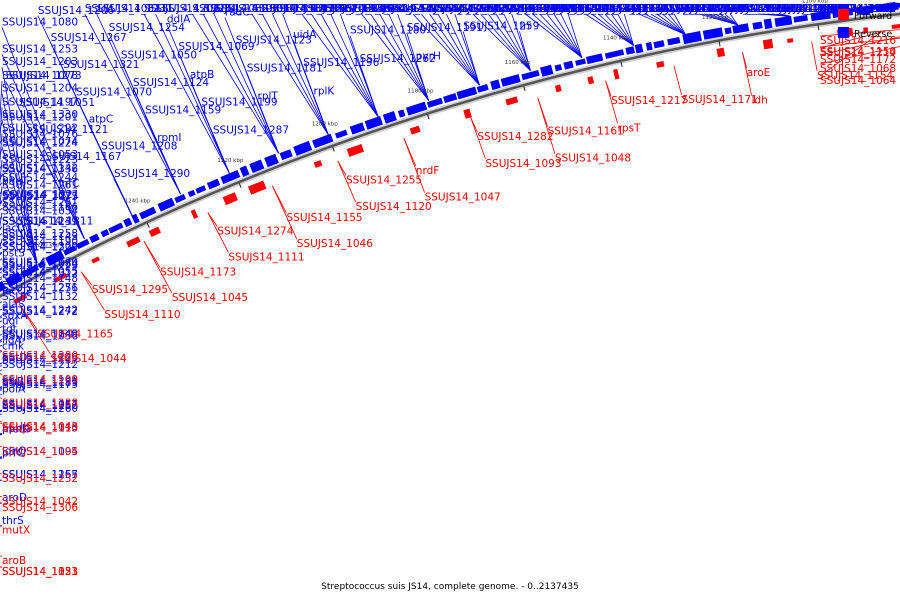  What do you see at coordinates (355, 150) in the screenshot?
I see `forward-gene-arrow` at bounding box center [355, 150].